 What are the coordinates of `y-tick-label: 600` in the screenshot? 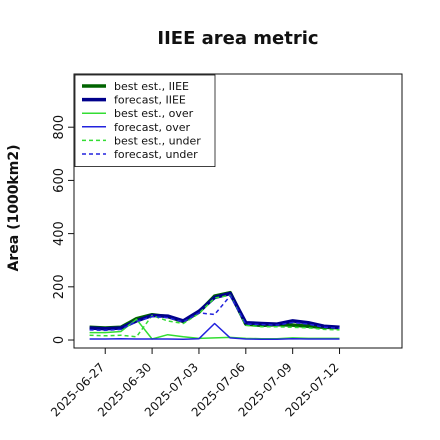 It's located at (59, 180).